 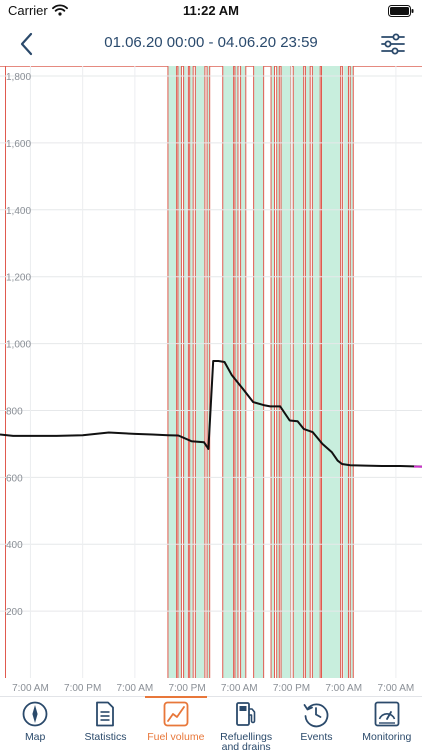 What do you see at coordinates (14, 478) in the screenshot?
I see `y-tick-label: 600` at bounding box center [14, 478].